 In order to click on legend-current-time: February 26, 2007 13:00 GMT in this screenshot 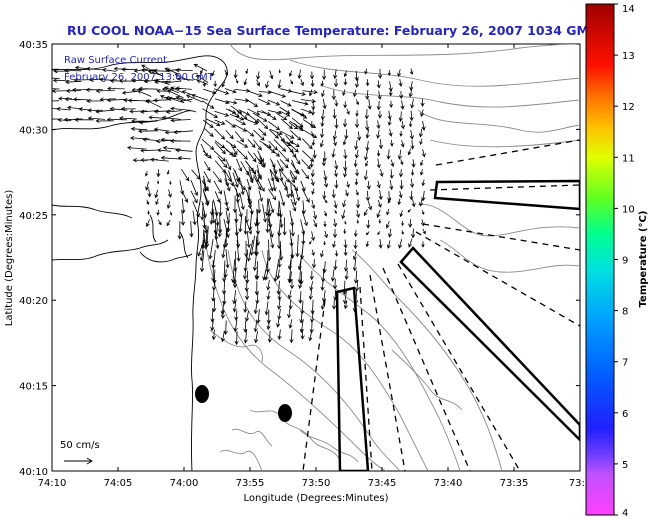, I will do `click(139, 77)`.